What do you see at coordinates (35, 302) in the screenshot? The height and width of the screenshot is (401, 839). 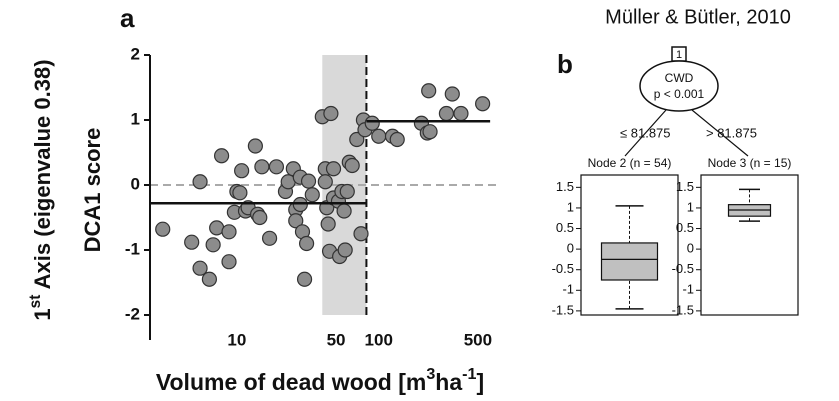 I see `y-axis-label-part: st` at bounding box center [35, 302].